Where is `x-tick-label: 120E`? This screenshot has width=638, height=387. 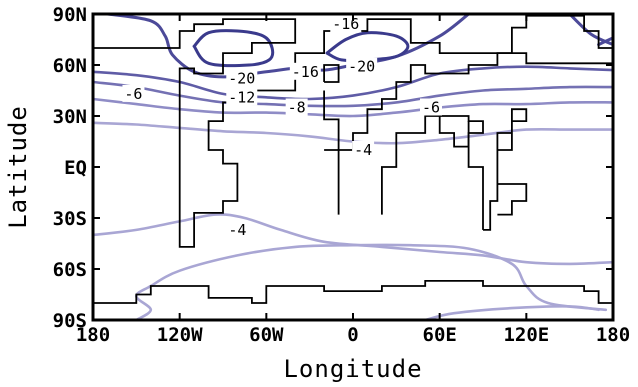
x-tick-label: 120E is located at coordinates (526, 335).